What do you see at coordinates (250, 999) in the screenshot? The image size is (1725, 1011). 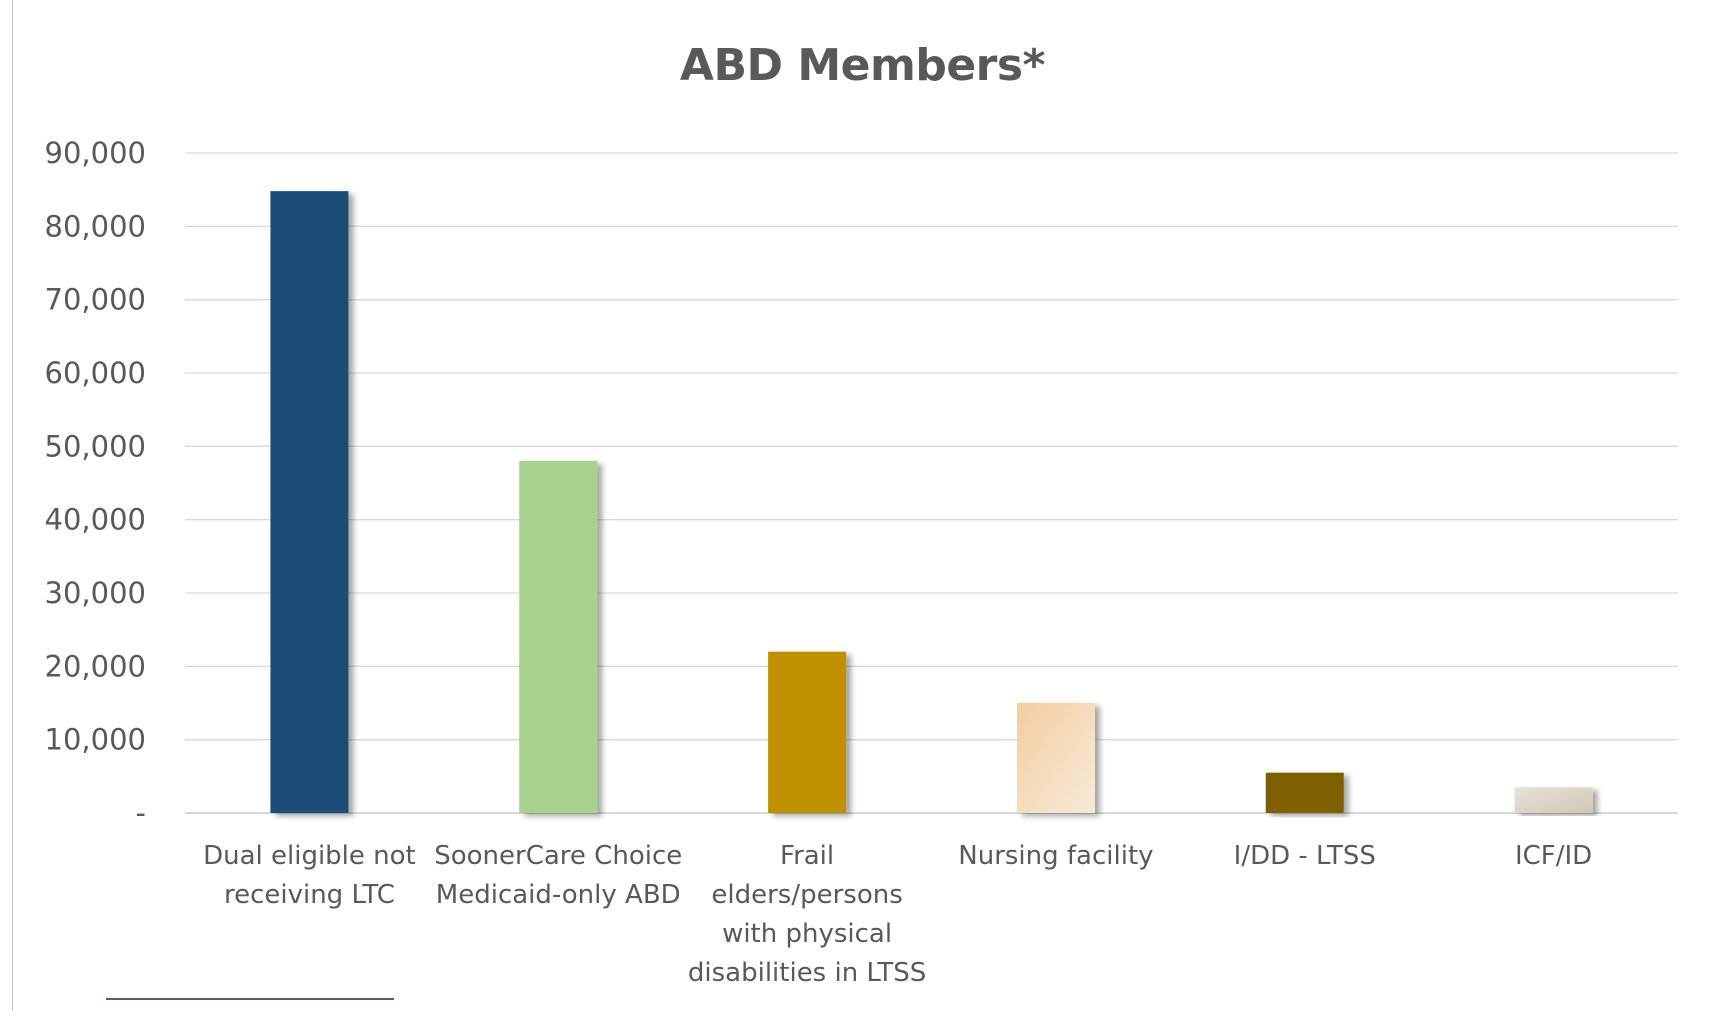 I see `footnote-divider` at bounding box center [250, 999].